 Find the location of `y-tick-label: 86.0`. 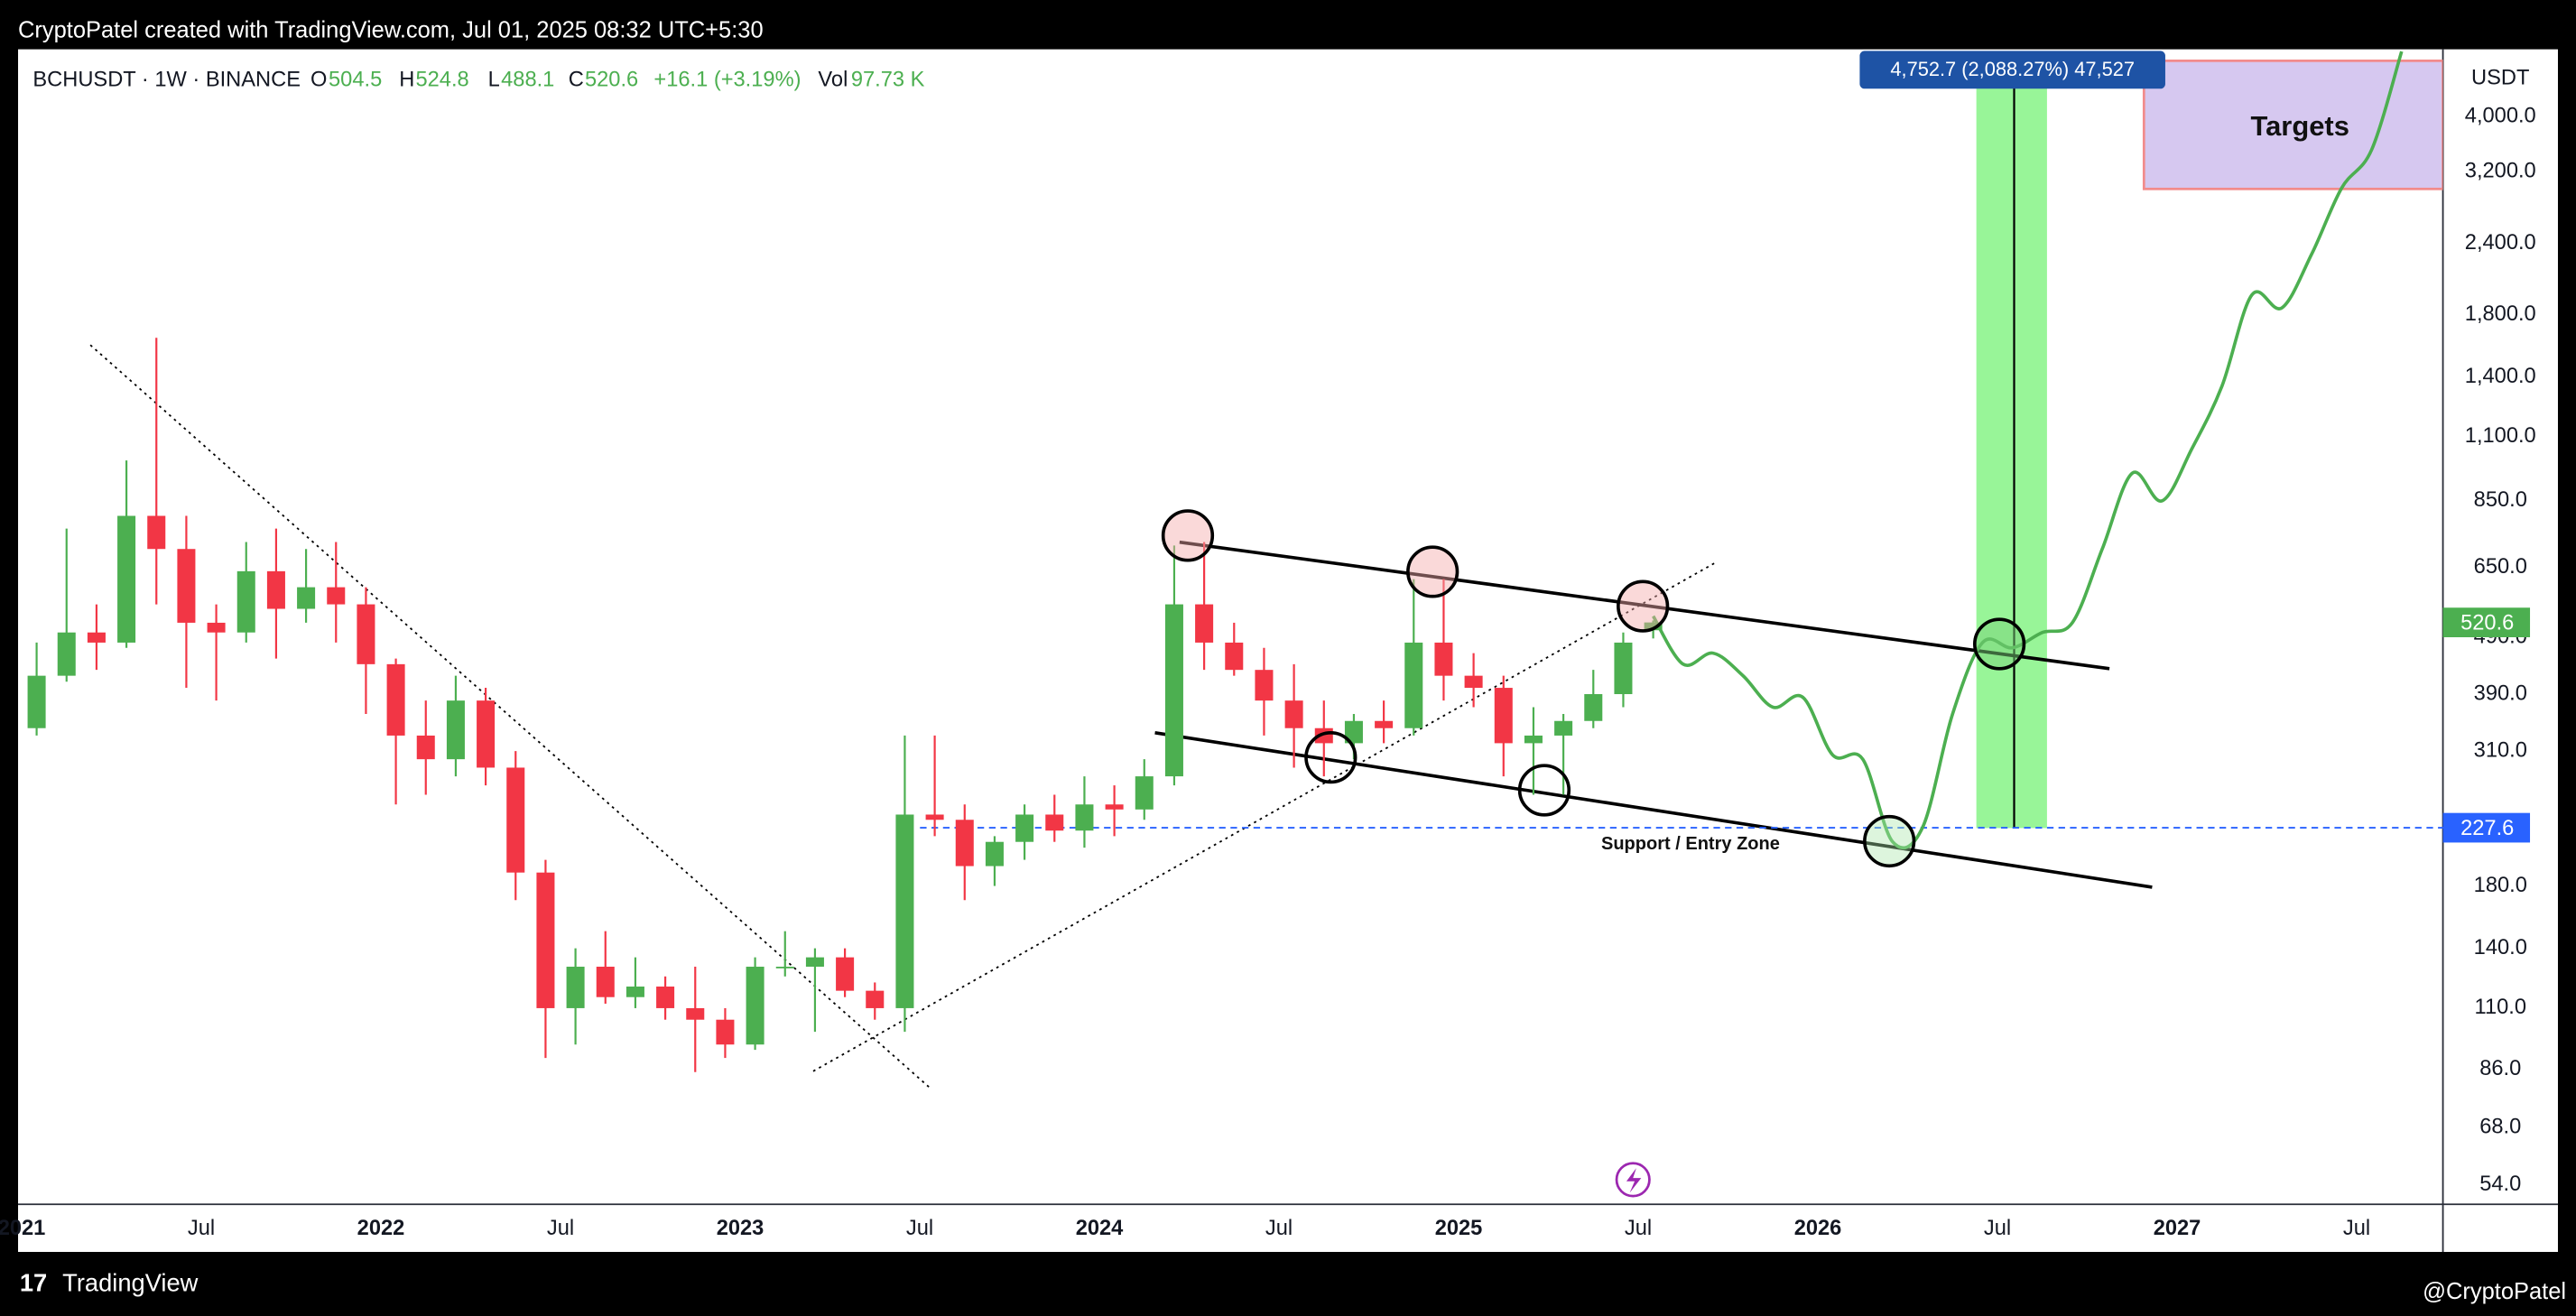

y-tick-label: 86.0 is located at coordinates (2500, 1069).